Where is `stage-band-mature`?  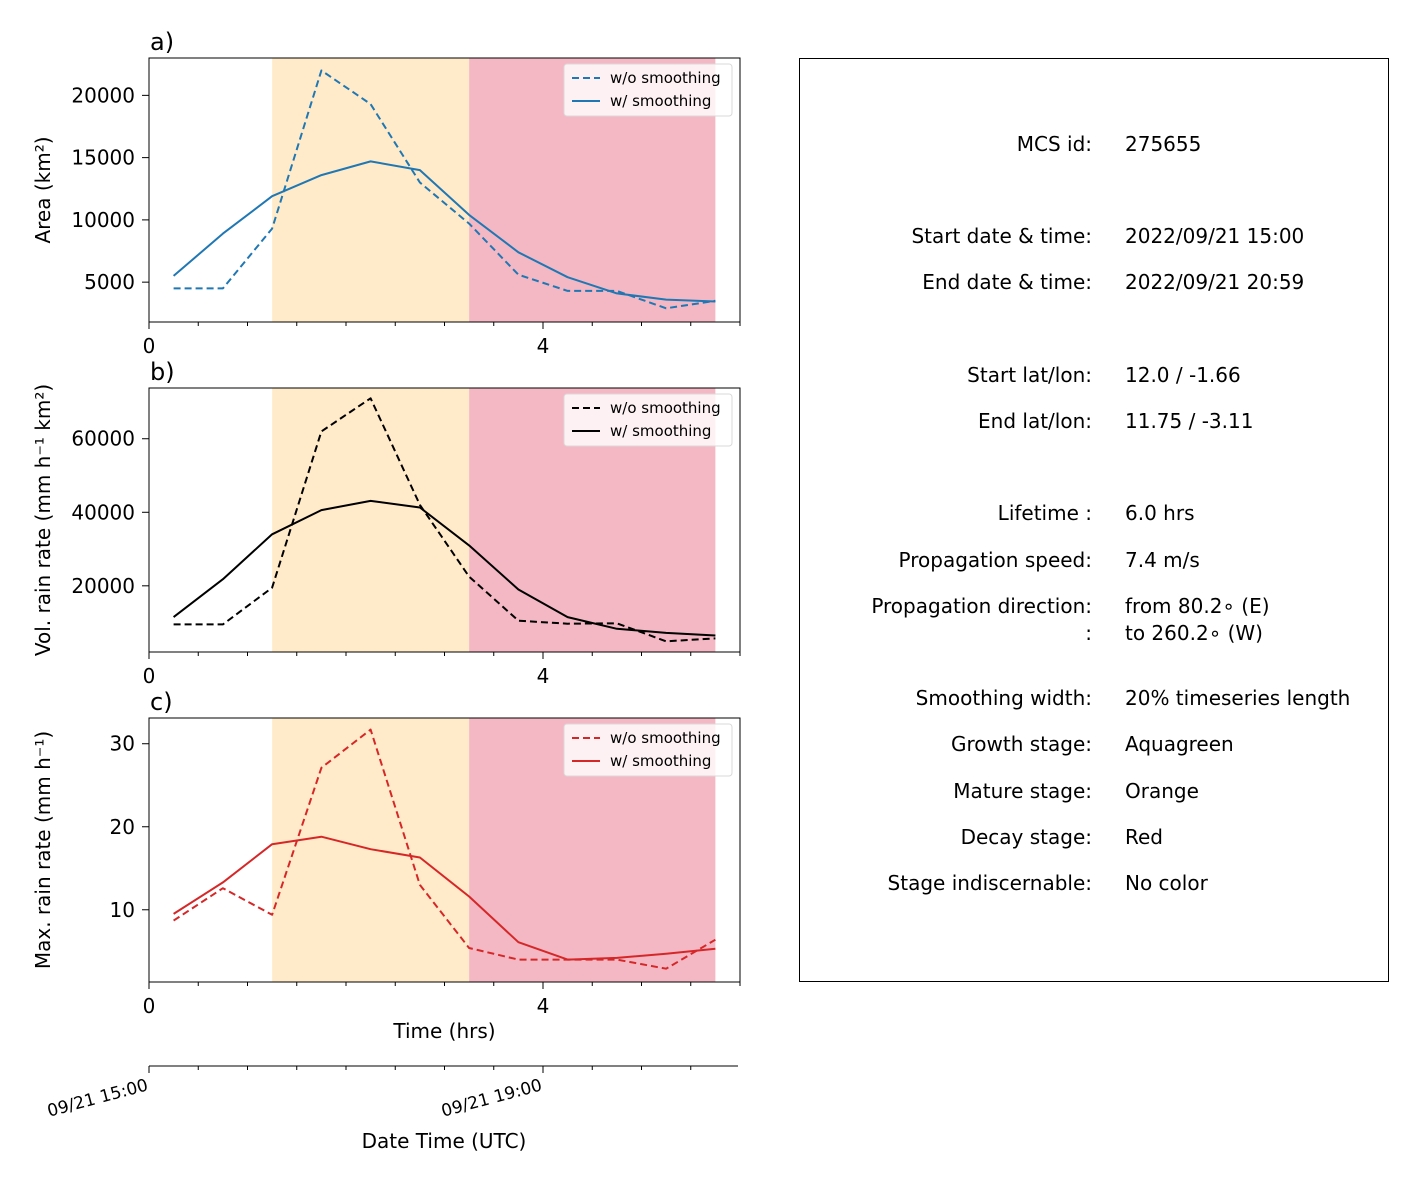
stage-band-mature is located at coordinates (371, 190).